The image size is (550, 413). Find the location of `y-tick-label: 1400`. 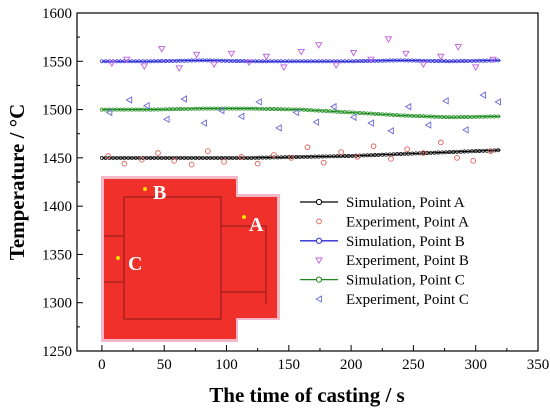

y-tick-label: 1400 is located at coordinates (57, 207).